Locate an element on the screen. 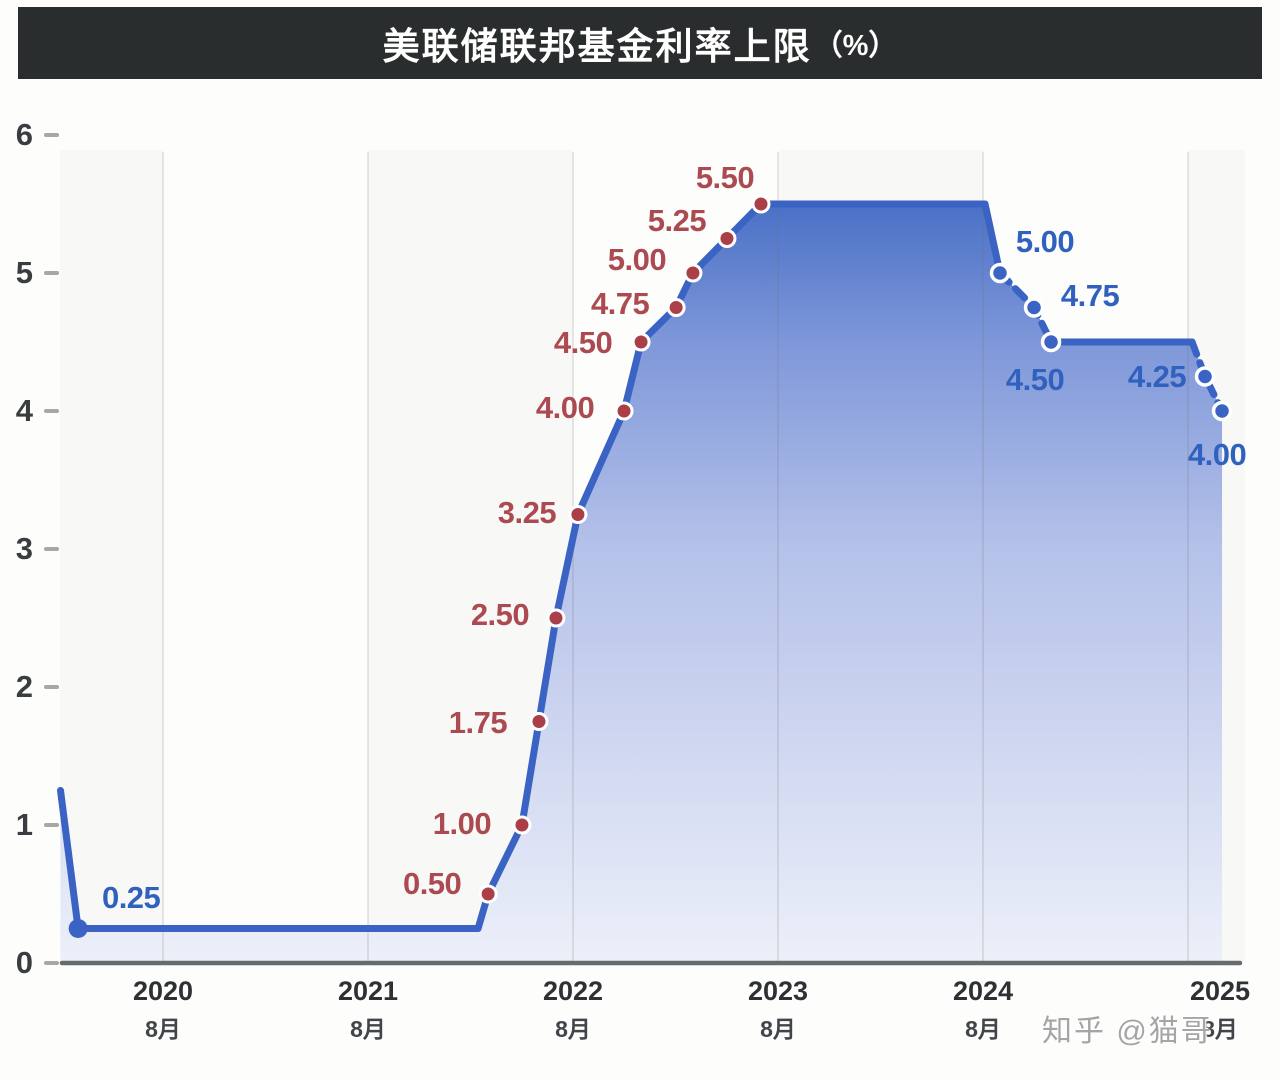 This screenshot has width=1280, height=1080. chart-title: 美联储联邦基金利率上限 is located at coordinates (597, 46).